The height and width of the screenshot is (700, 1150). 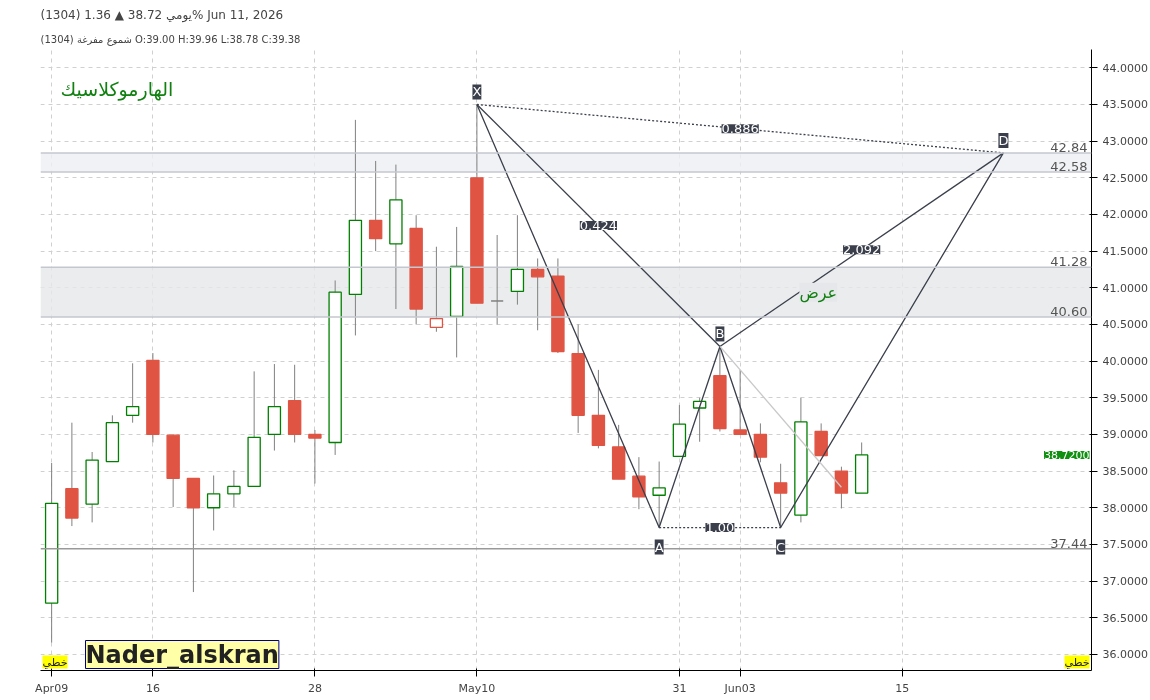 I want to click on ref-line-label: 40.60, so click(x=1069, y=312).